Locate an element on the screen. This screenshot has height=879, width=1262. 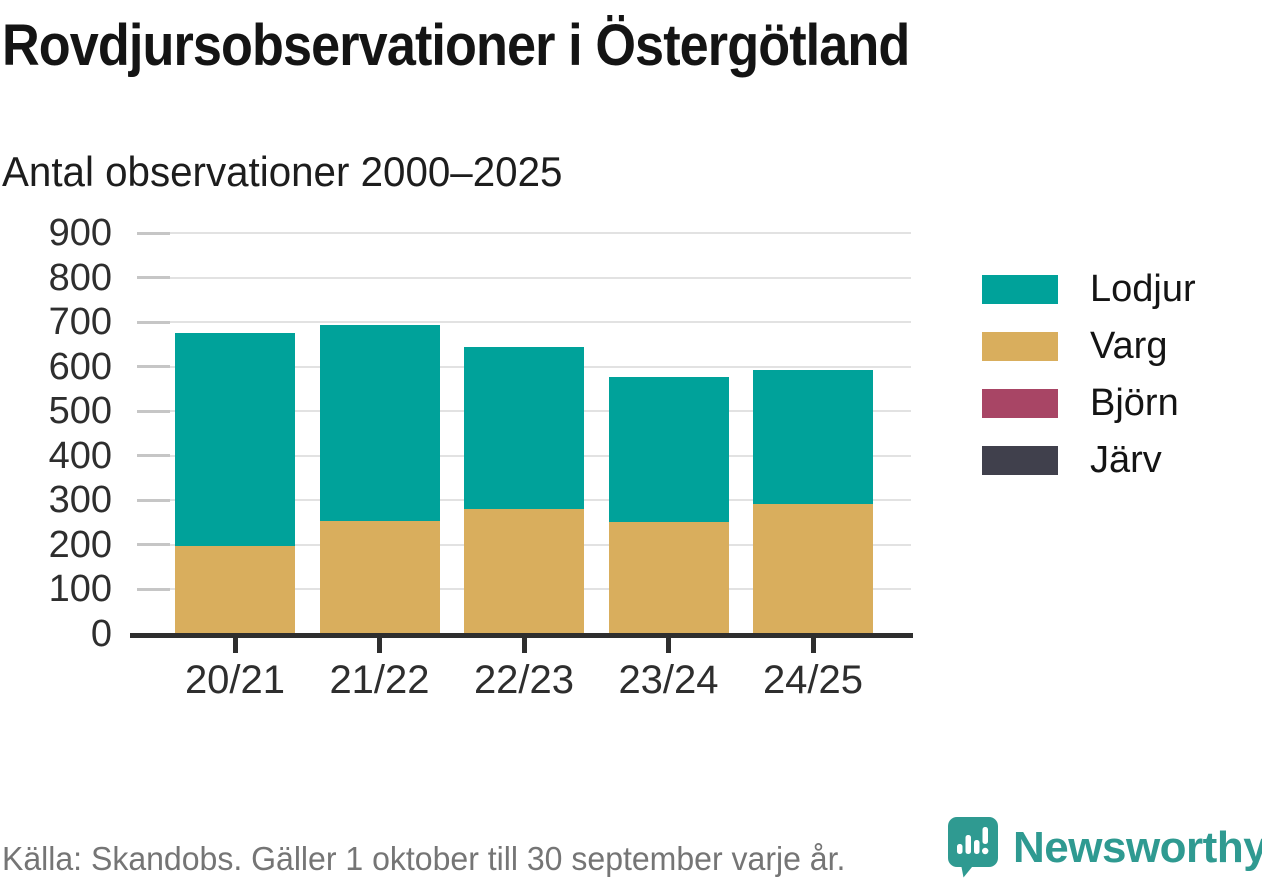
y-axis-label-100: 100 is located at coordinates (80, 589).